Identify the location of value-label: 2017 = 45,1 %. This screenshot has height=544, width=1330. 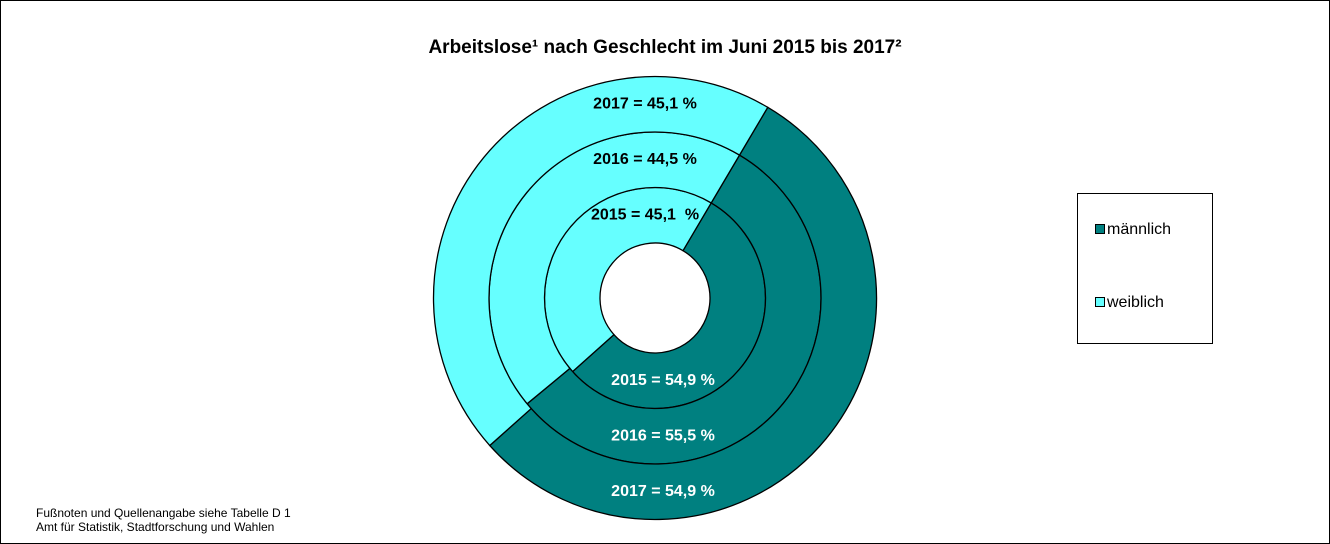
(645, 103).